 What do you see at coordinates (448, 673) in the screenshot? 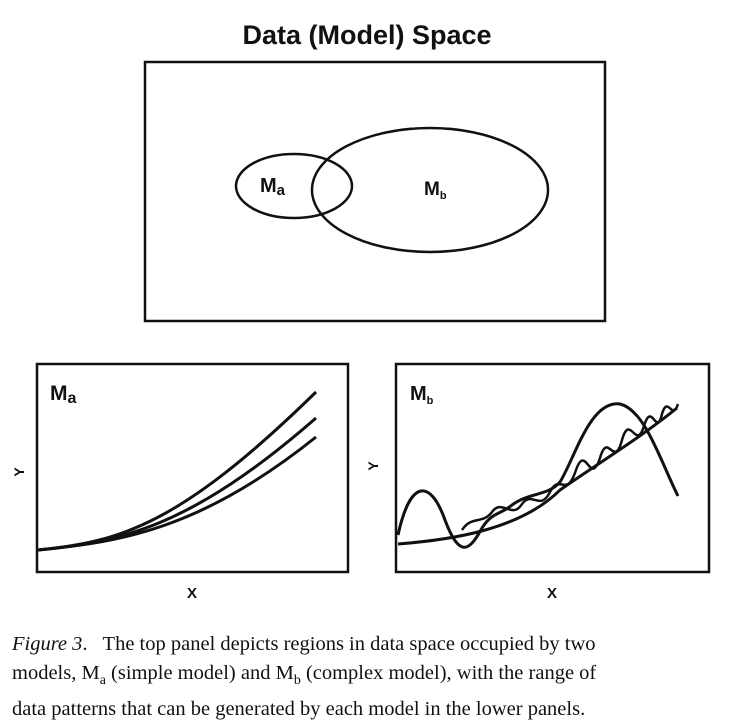
I see `caption-line-2-part-3: (complex model), with the range of` at bounding box center [448, 673].